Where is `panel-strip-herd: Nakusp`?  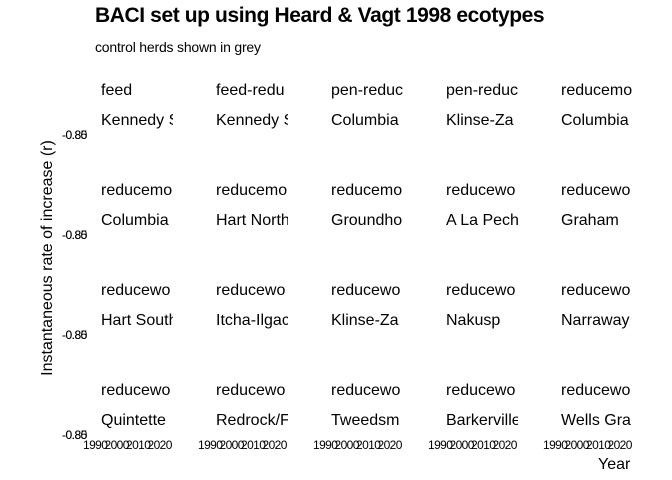
panel-strip-herd: Nakusp is located at coordinates (473, 320).